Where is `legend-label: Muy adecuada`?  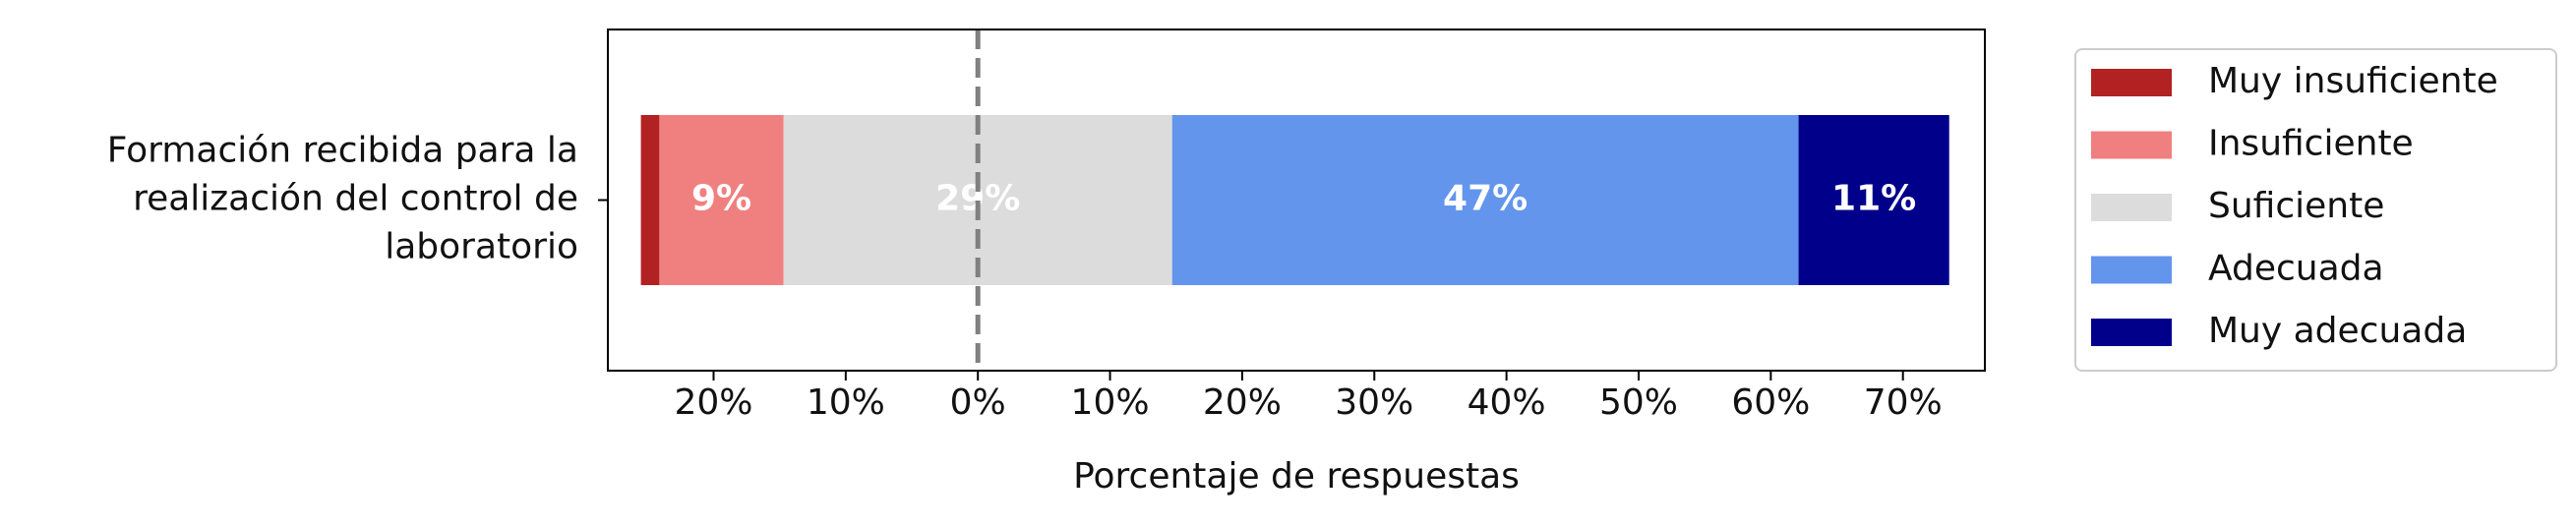
legend-label: Muy adecuada is located at coordinates (2337, 331).